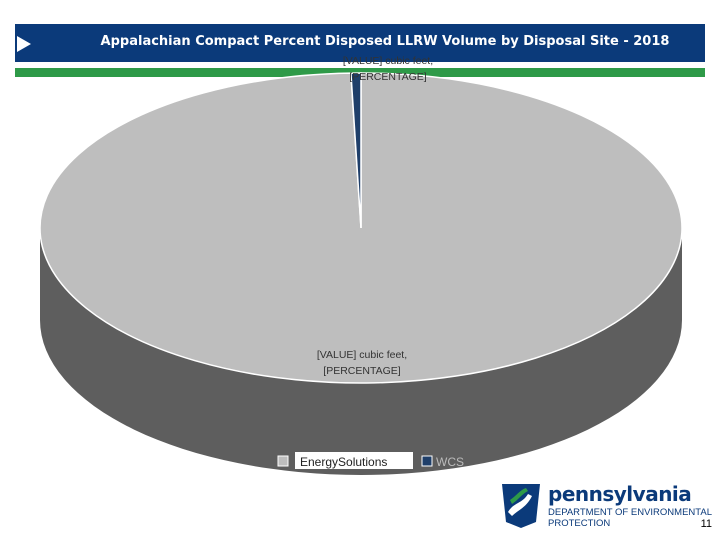 The image size is (720, 540). What do you see at coordinates (620, 494) in the screenshot?
I see `logo-text-main: pennsylvania` at bounding box center [620, 494].